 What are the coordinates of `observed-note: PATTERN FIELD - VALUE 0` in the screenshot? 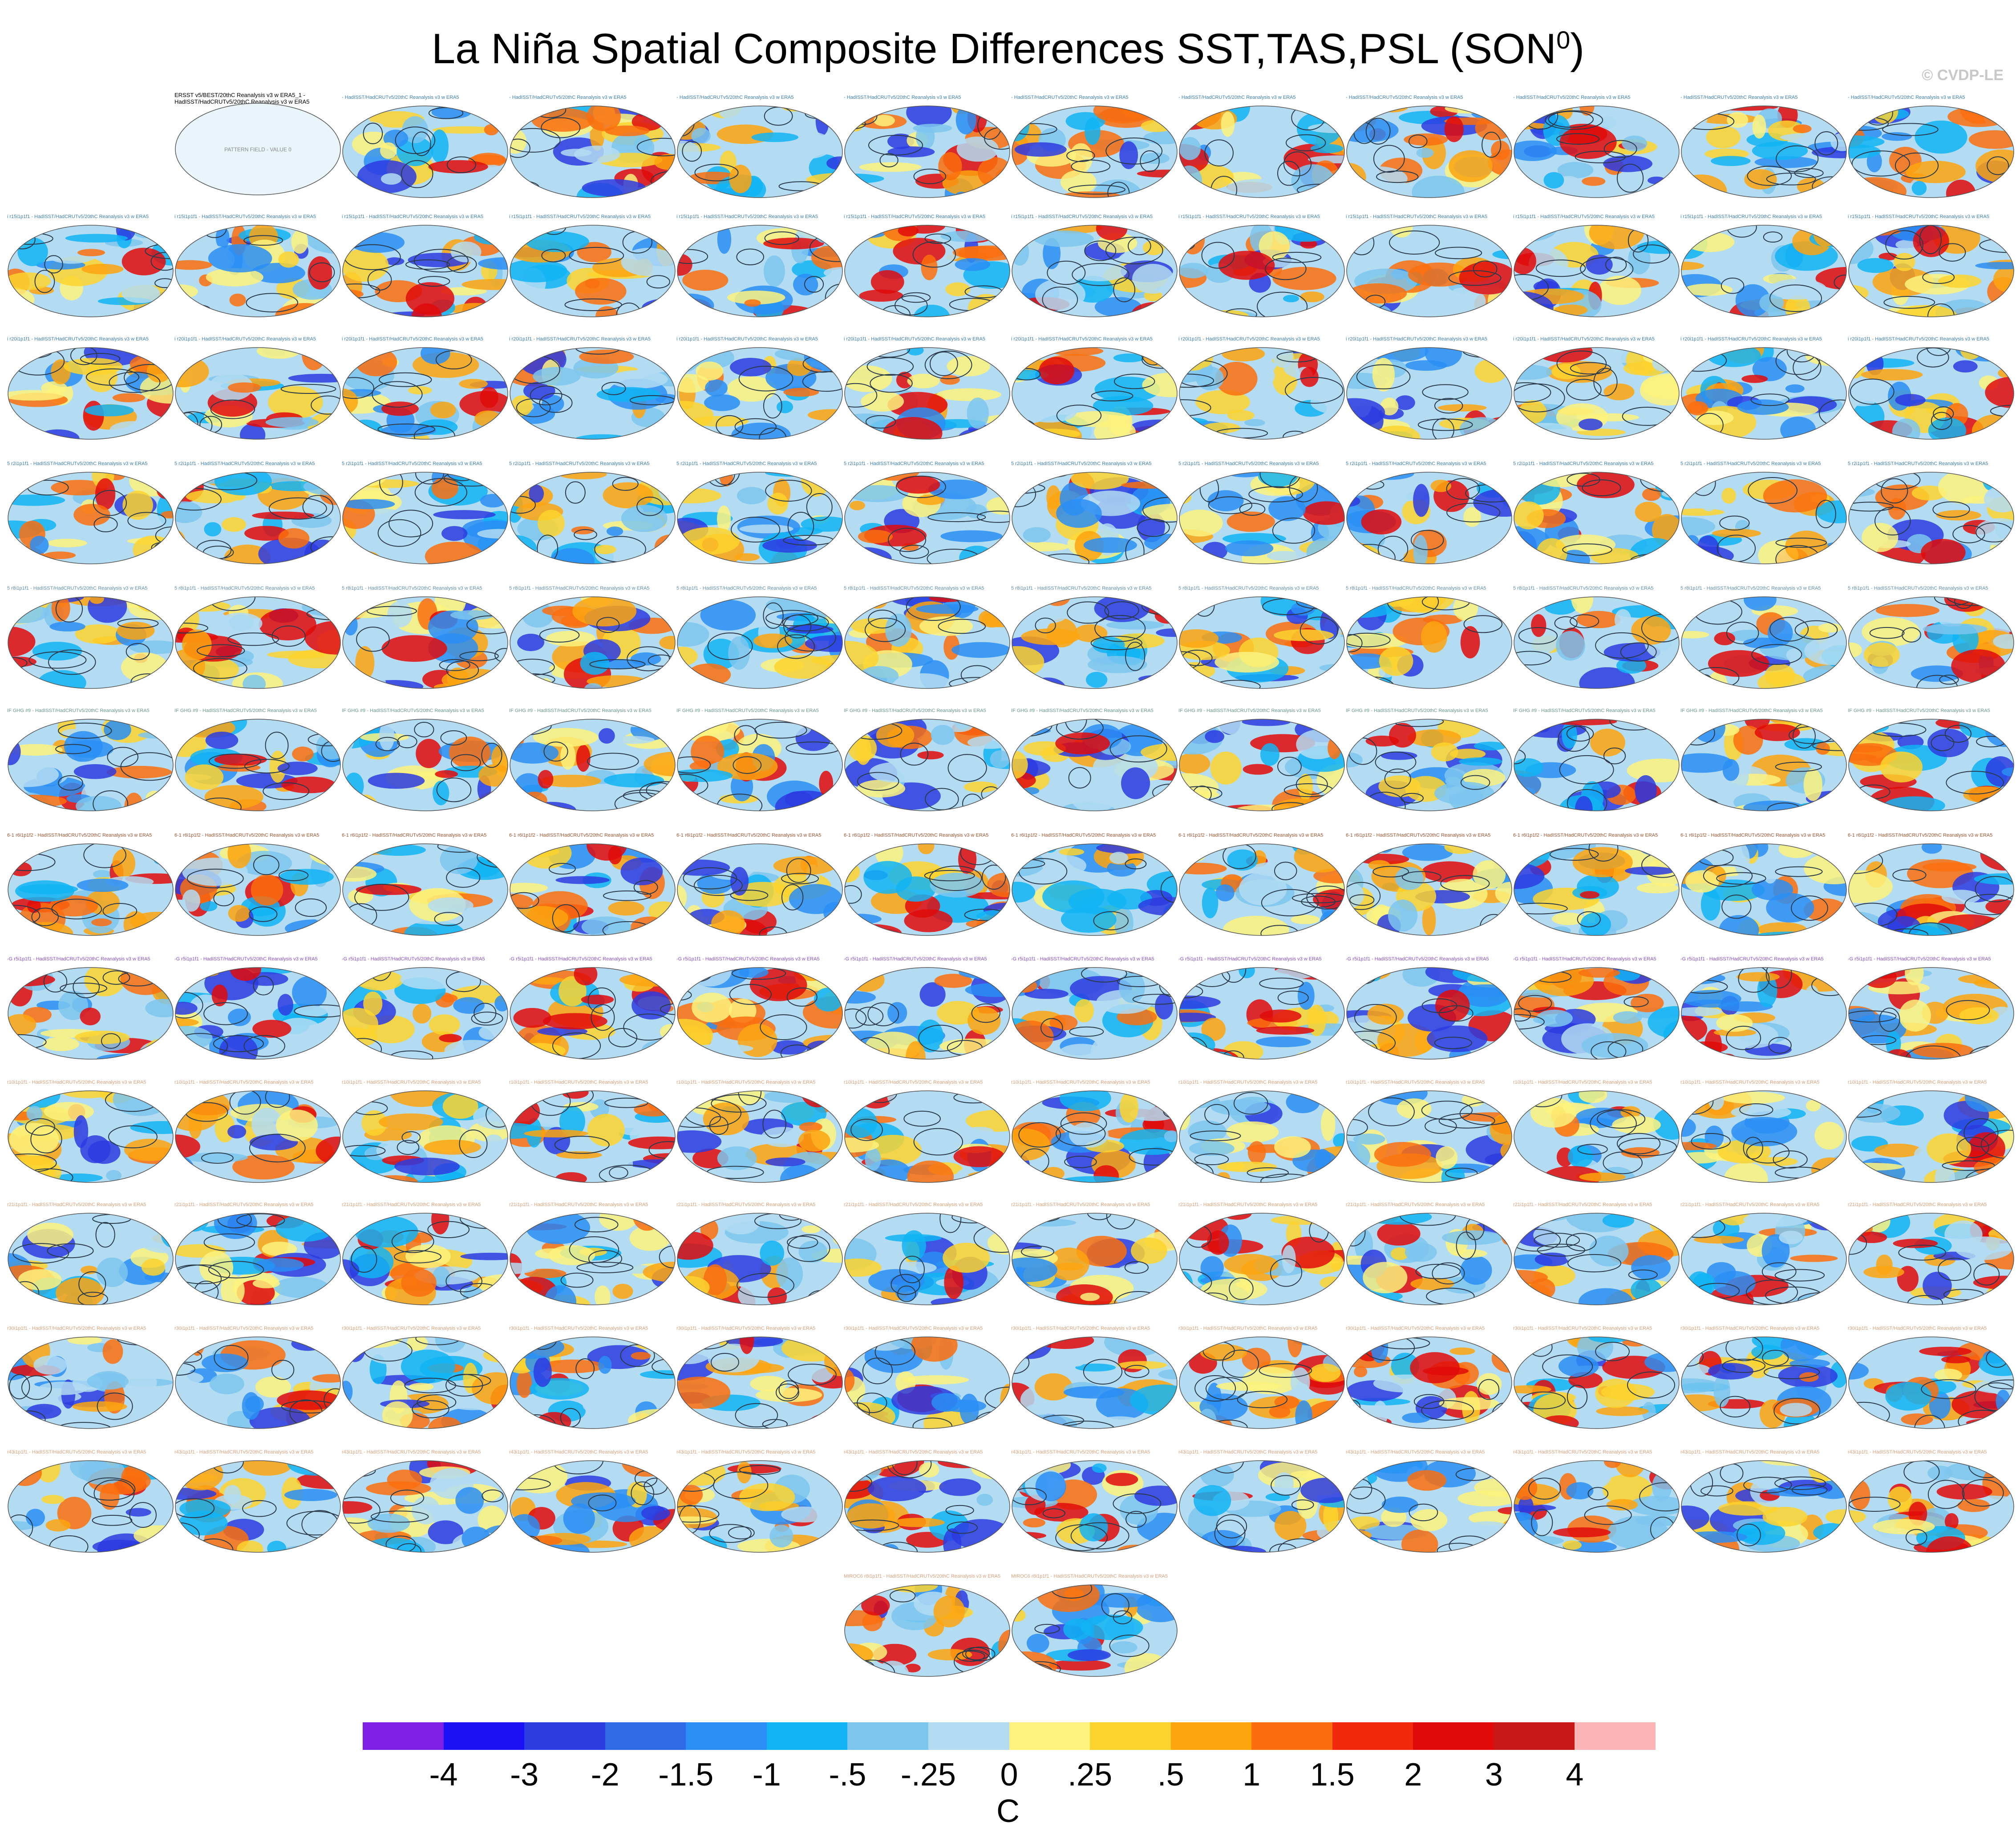 It's located at (257, 150).